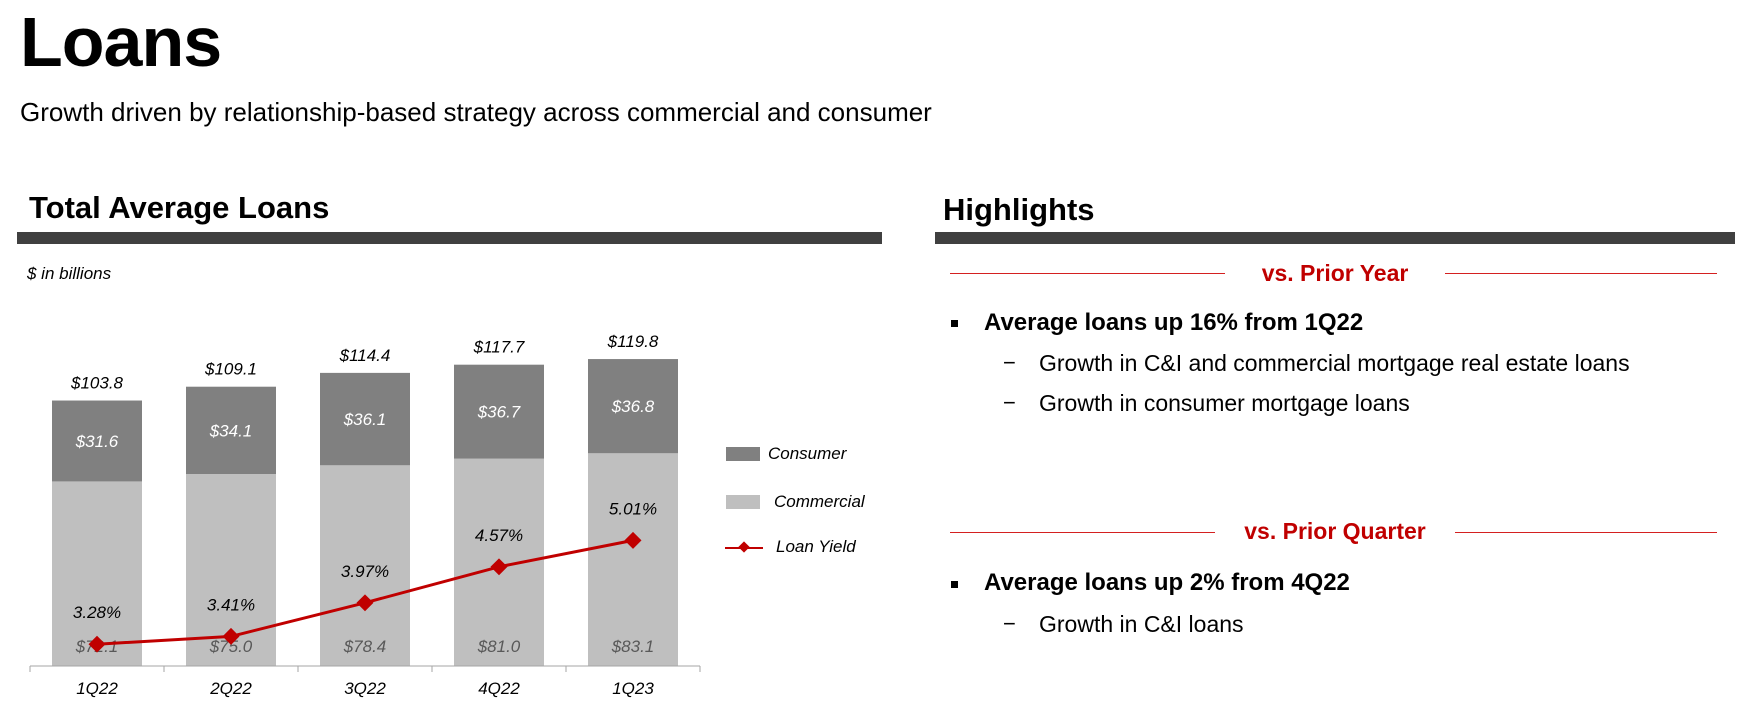 This screenshot has width=1740, height=704. What do you see at coordinates (1335, 238) in the screenshot?
I see `highlights-bar` at bounding box center [1335, 238].